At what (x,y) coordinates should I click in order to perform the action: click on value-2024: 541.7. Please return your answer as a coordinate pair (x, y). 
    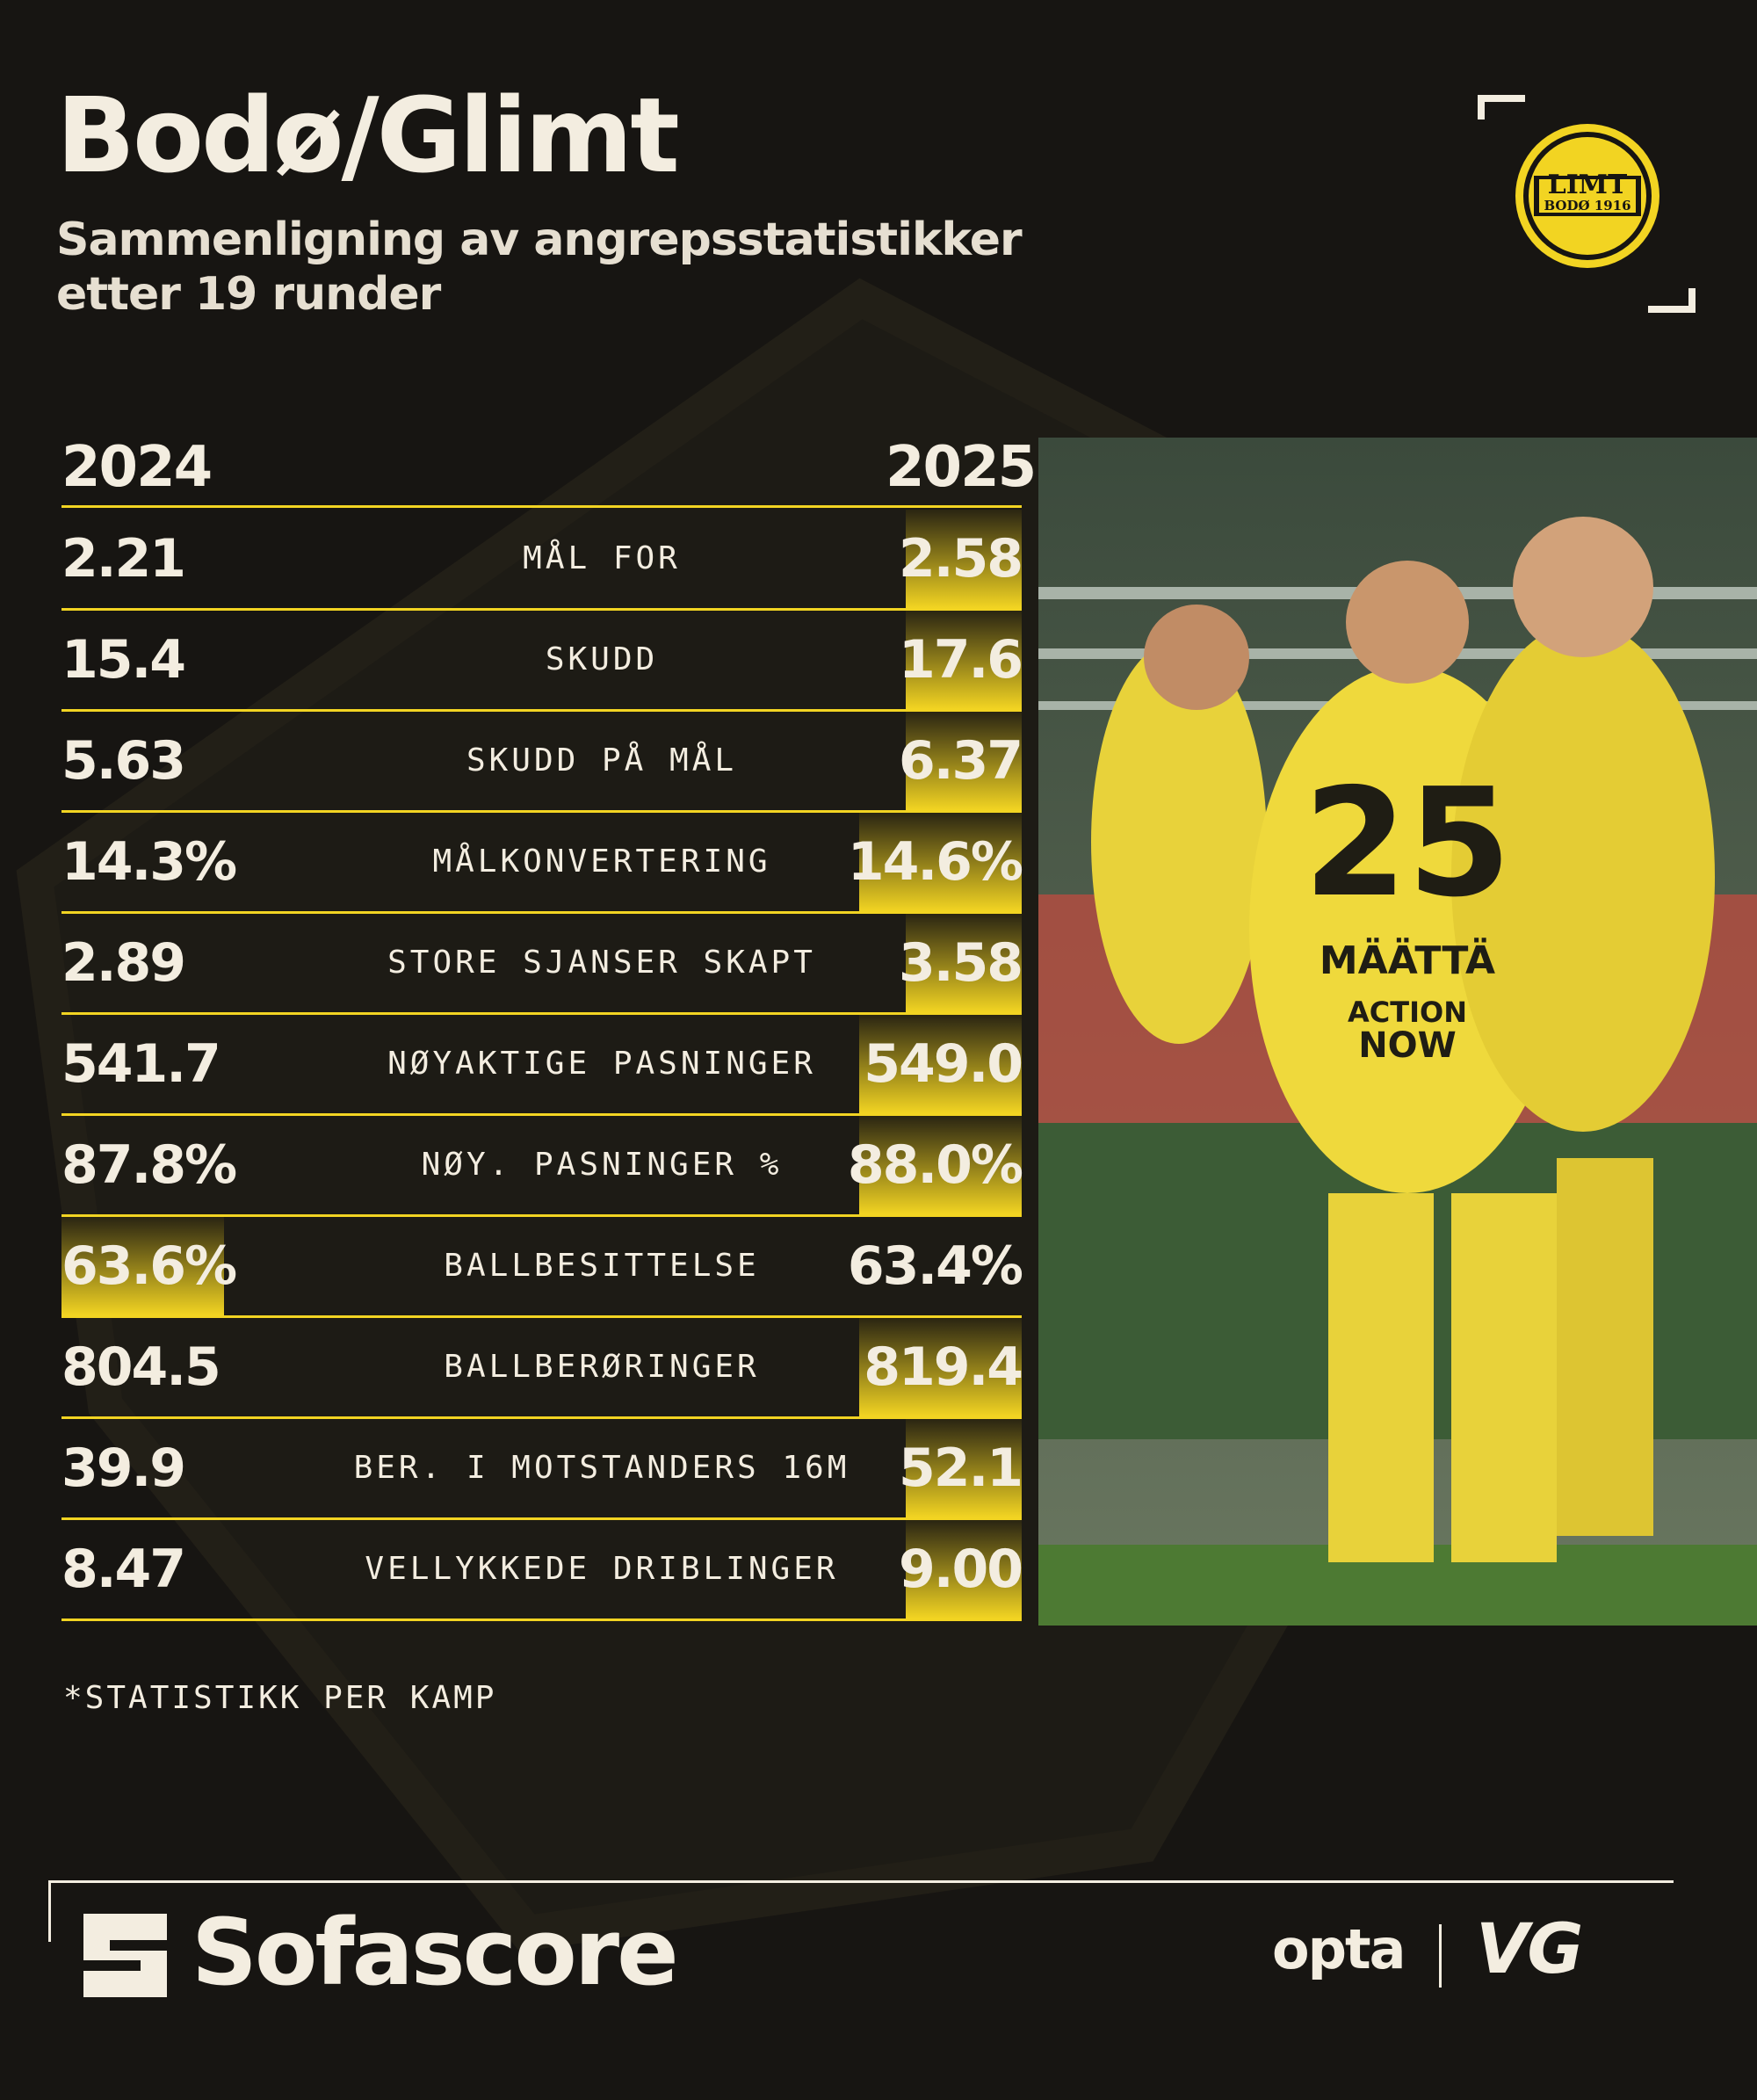
    Looking at the image, I should click on (141, 1064).